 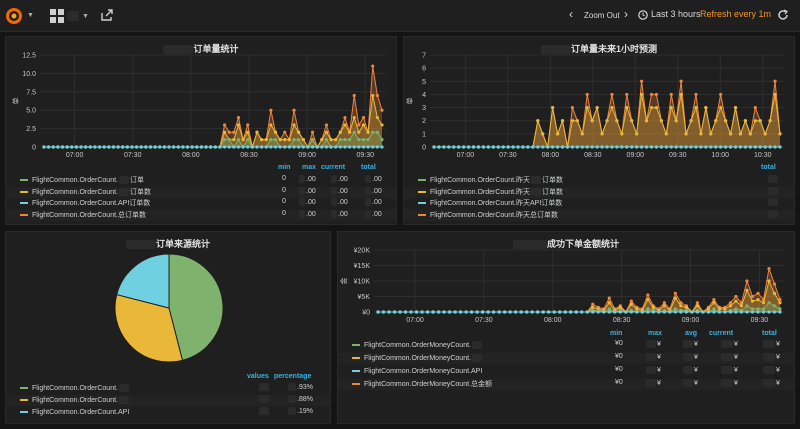 I want to click on legend-item: FlightCommon.OrderCount.总订单数, so click(x=83, y=215).